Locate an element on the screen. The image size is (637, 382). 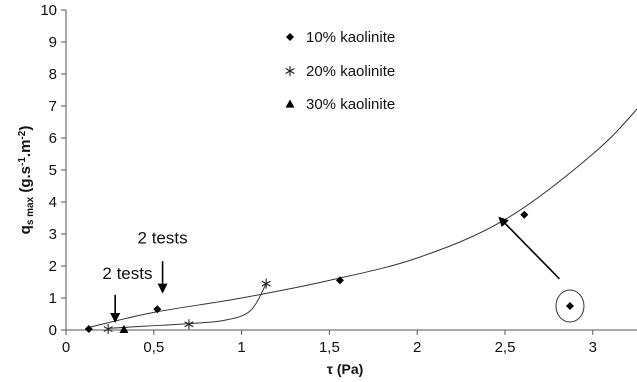
x-tick-label: 1,5 is located at coordinates (329, 347).